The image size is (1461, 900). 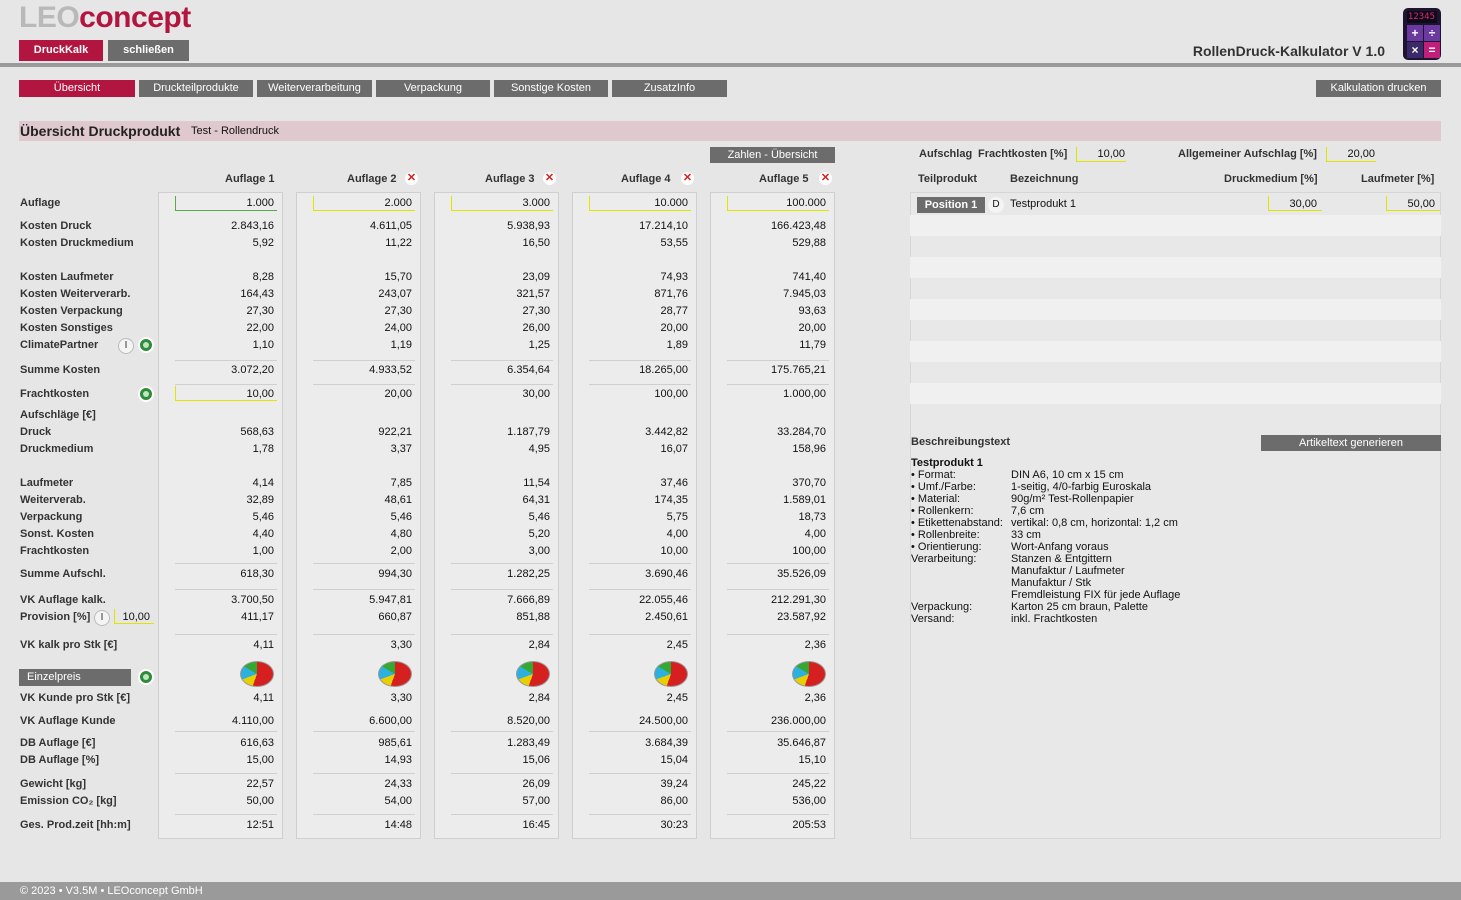 I want to click on cell-kosten-druckmedium: 53,55, so click(x=674, y=243).